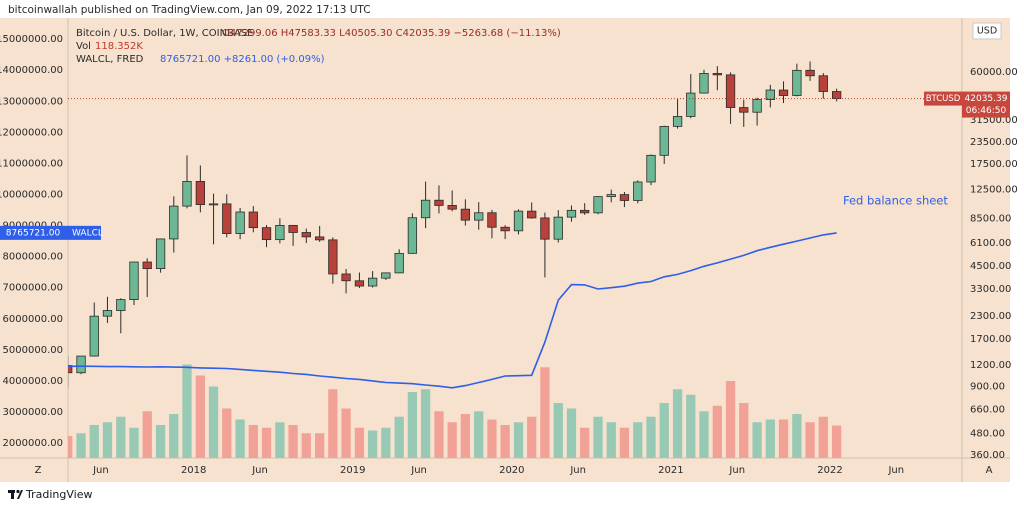  Describe the element at coordinates (87, 233) in the screenshot. I see `line-name-badge-label: WALCL` at that location.